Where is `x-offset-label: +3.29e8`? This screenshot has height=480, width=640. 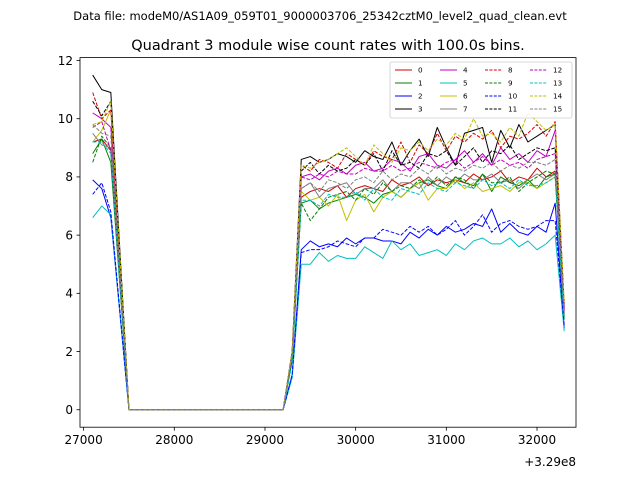
x-offset-label: +3.29e8 is located at coordinates (550, 462).